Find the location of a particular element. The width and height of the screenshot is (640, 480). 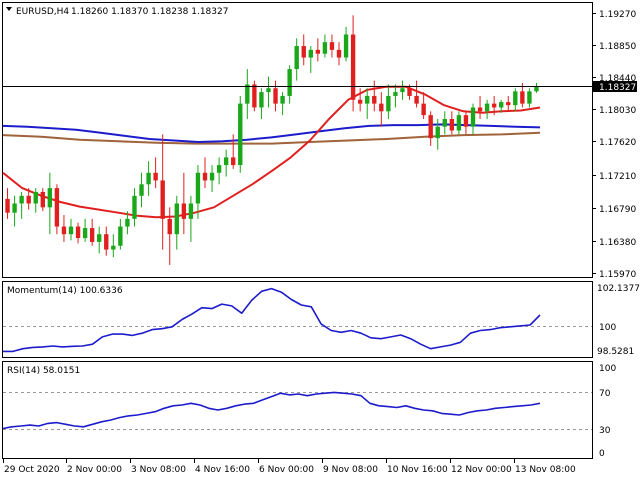

rsi-tick: 0 is located at coordinates (602, 454).